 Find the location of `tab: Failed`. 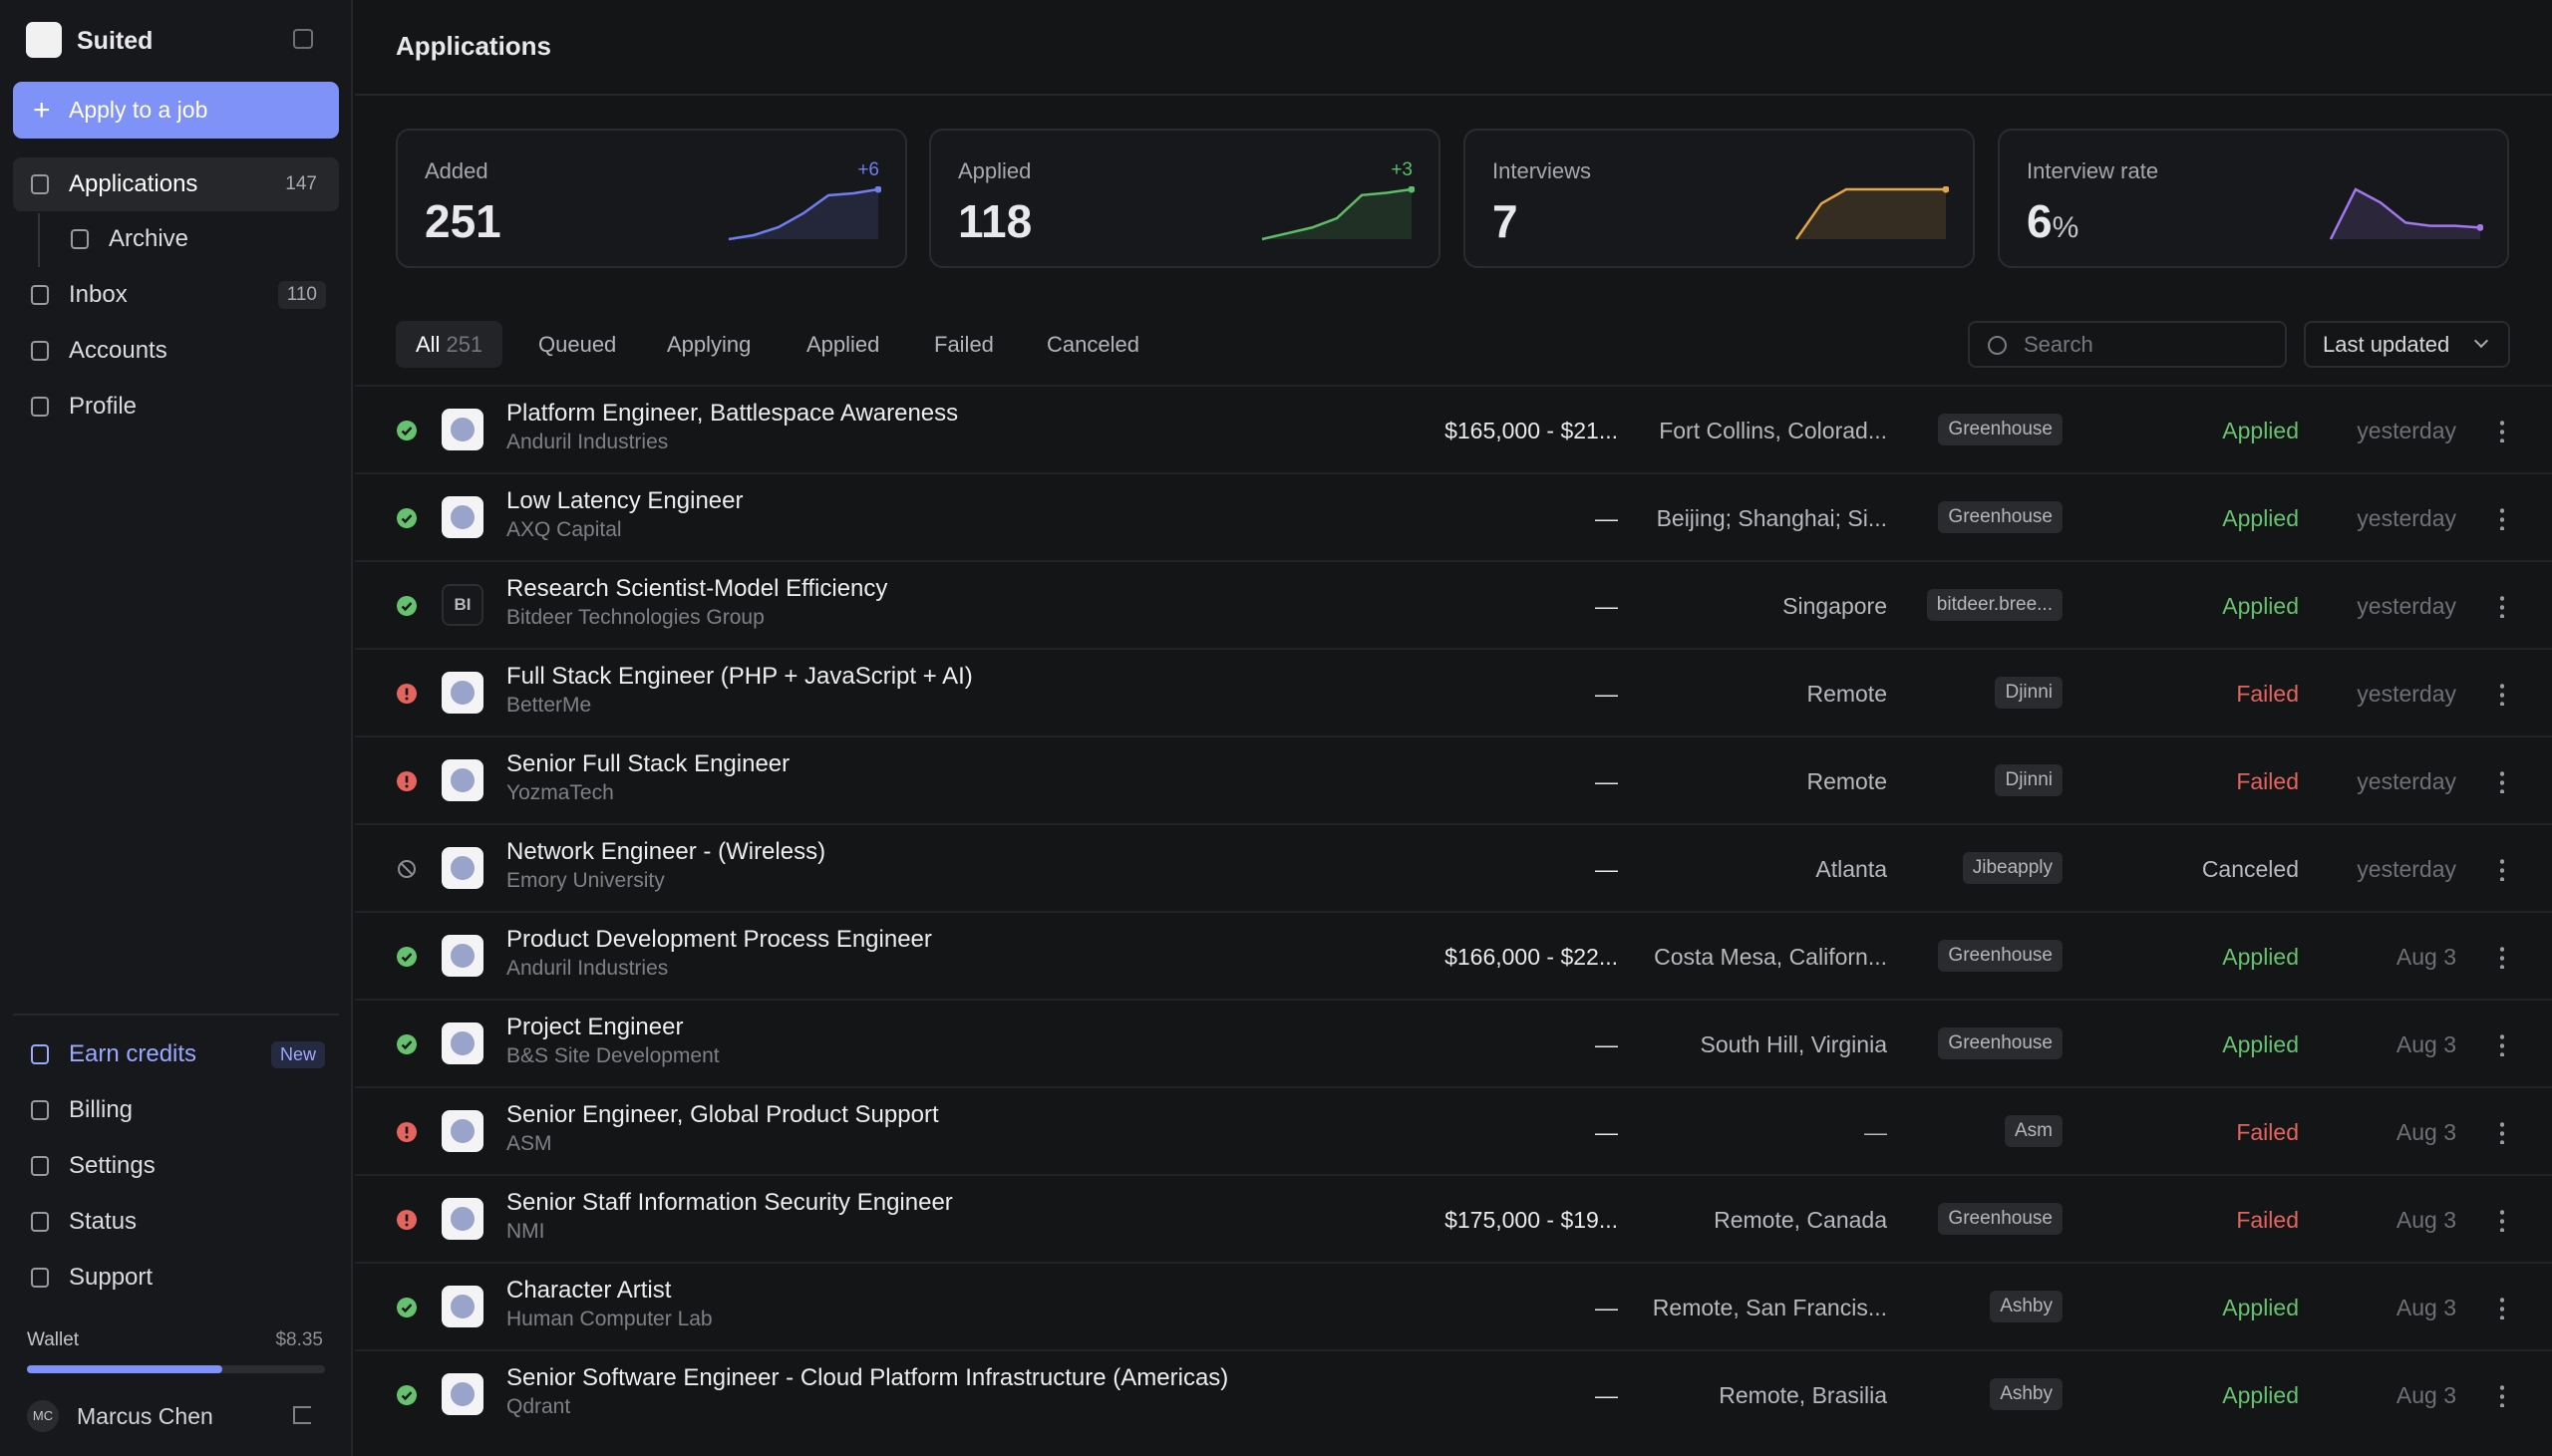

tab: Failed is located at coordinates (964, 344).